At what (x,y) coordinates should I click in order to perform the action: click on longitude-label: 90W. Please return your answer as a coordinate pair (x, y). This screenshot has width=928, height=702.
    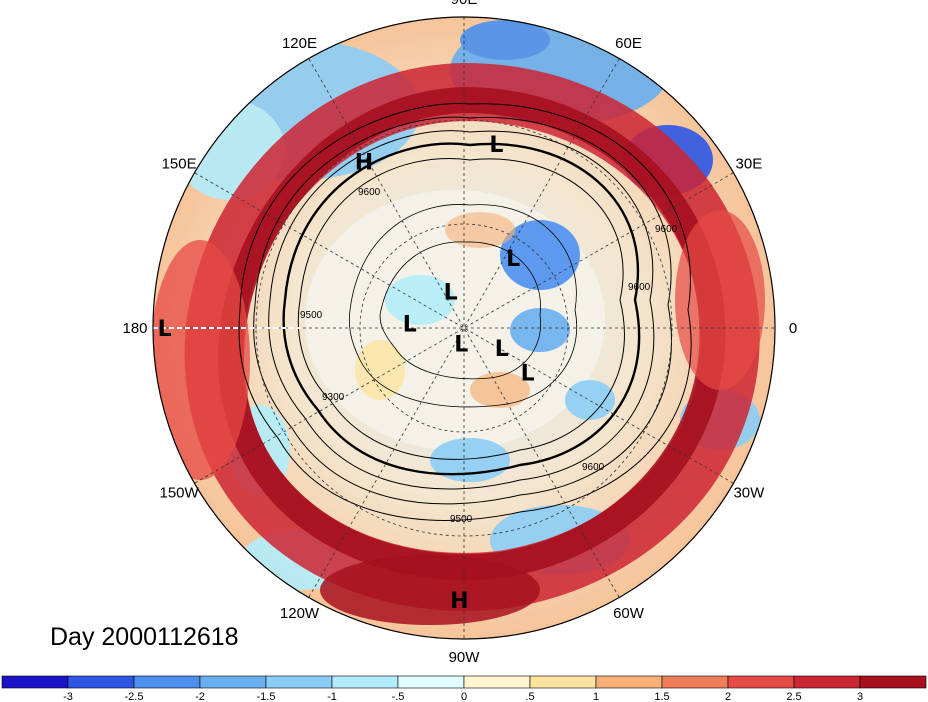
    Looking at the image, I should click on (465, 657).